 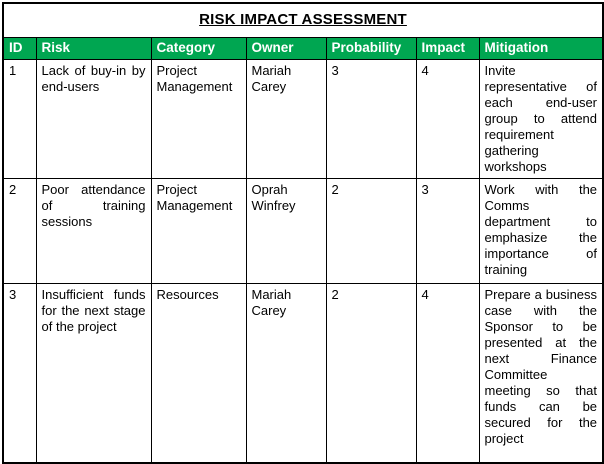 I want to click on page-title: RISK IMPACT ASSESSMENT, so click(x=303, y=20).